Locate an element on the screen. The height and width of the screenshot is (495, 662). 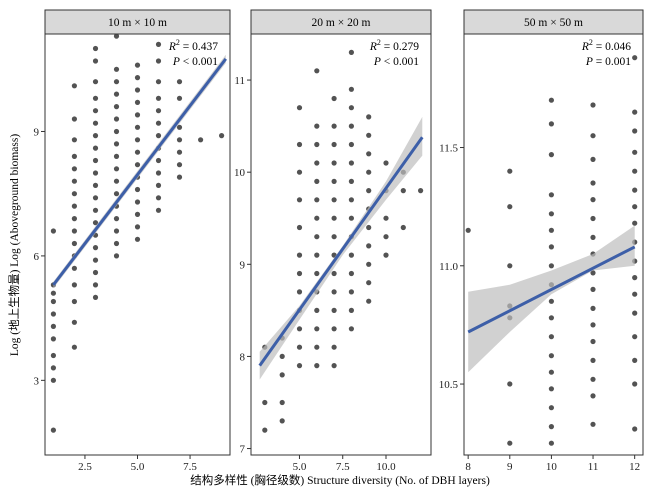
y-tick-label: 8 is located at coordinates (243, 357).